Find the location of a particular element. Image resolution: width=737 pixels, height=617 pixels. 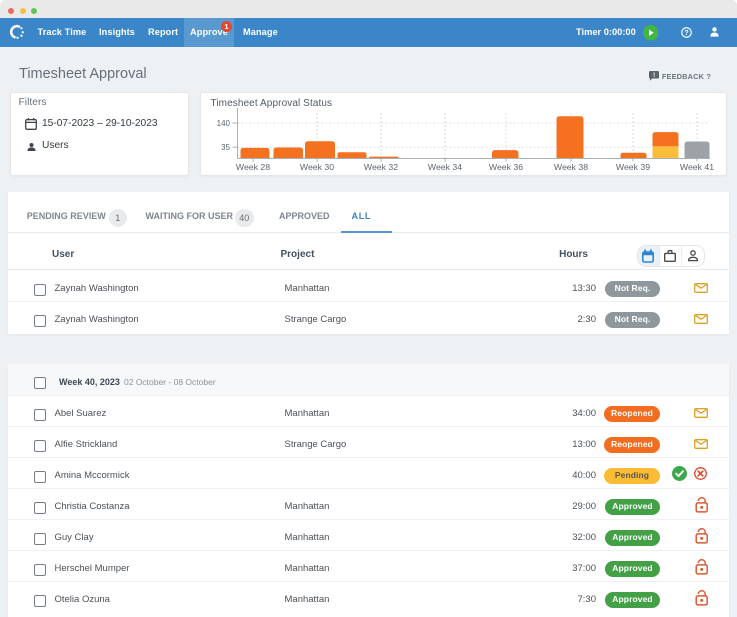

svg-text: 140 is located at coordinates (224, 123).